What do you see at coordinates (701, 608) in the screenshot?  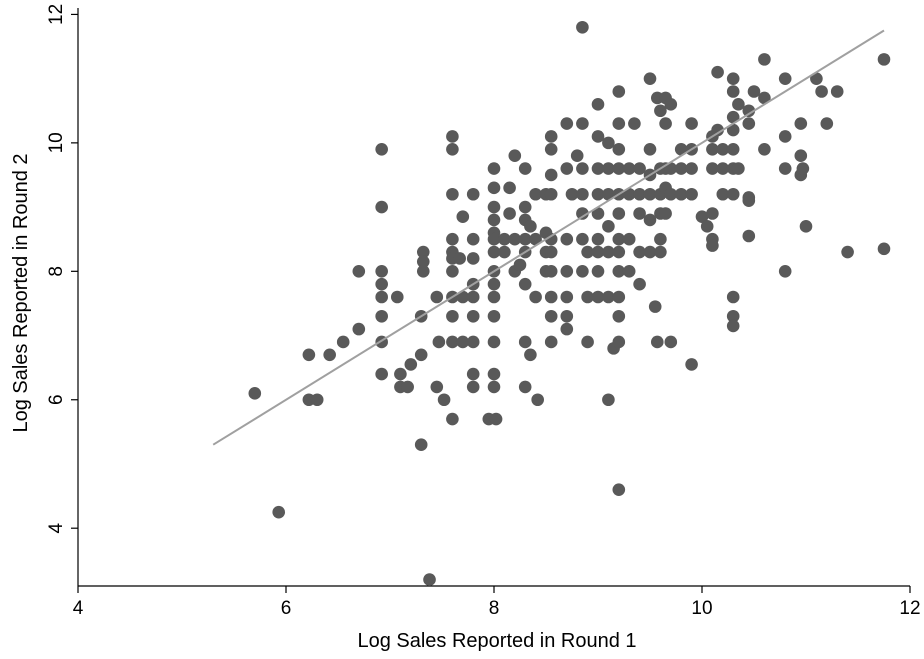 I see `x-tick-label: 10` at bounding box center [701, 608].